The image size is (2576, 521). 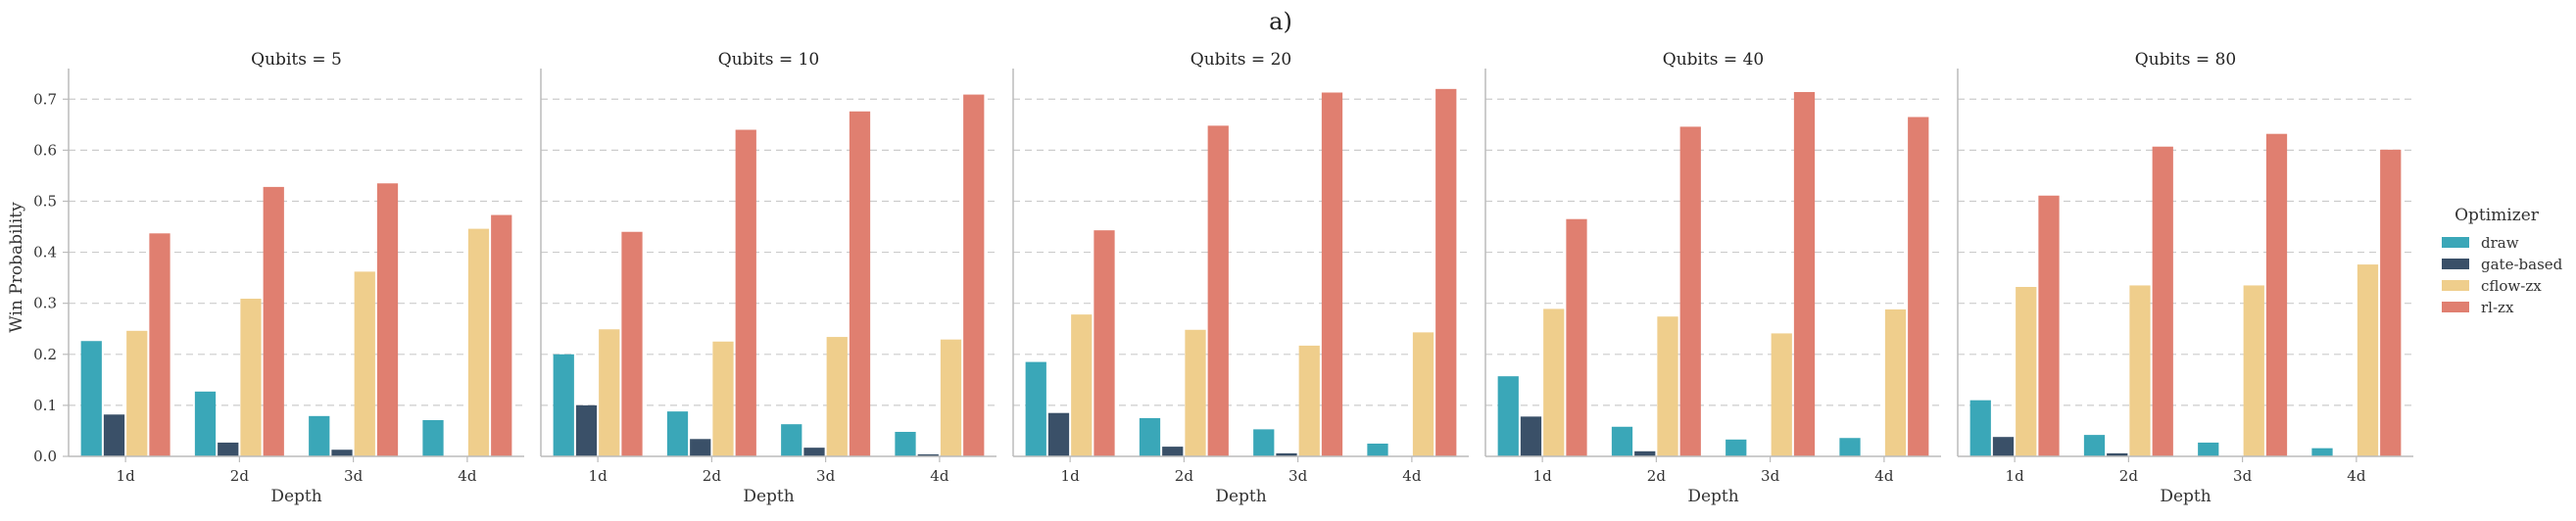 What do you see at coordinates (632, 343) in the screenshot?
I see `panel-2-bar-rl-zx-1d` at bounding box center [632, 343].